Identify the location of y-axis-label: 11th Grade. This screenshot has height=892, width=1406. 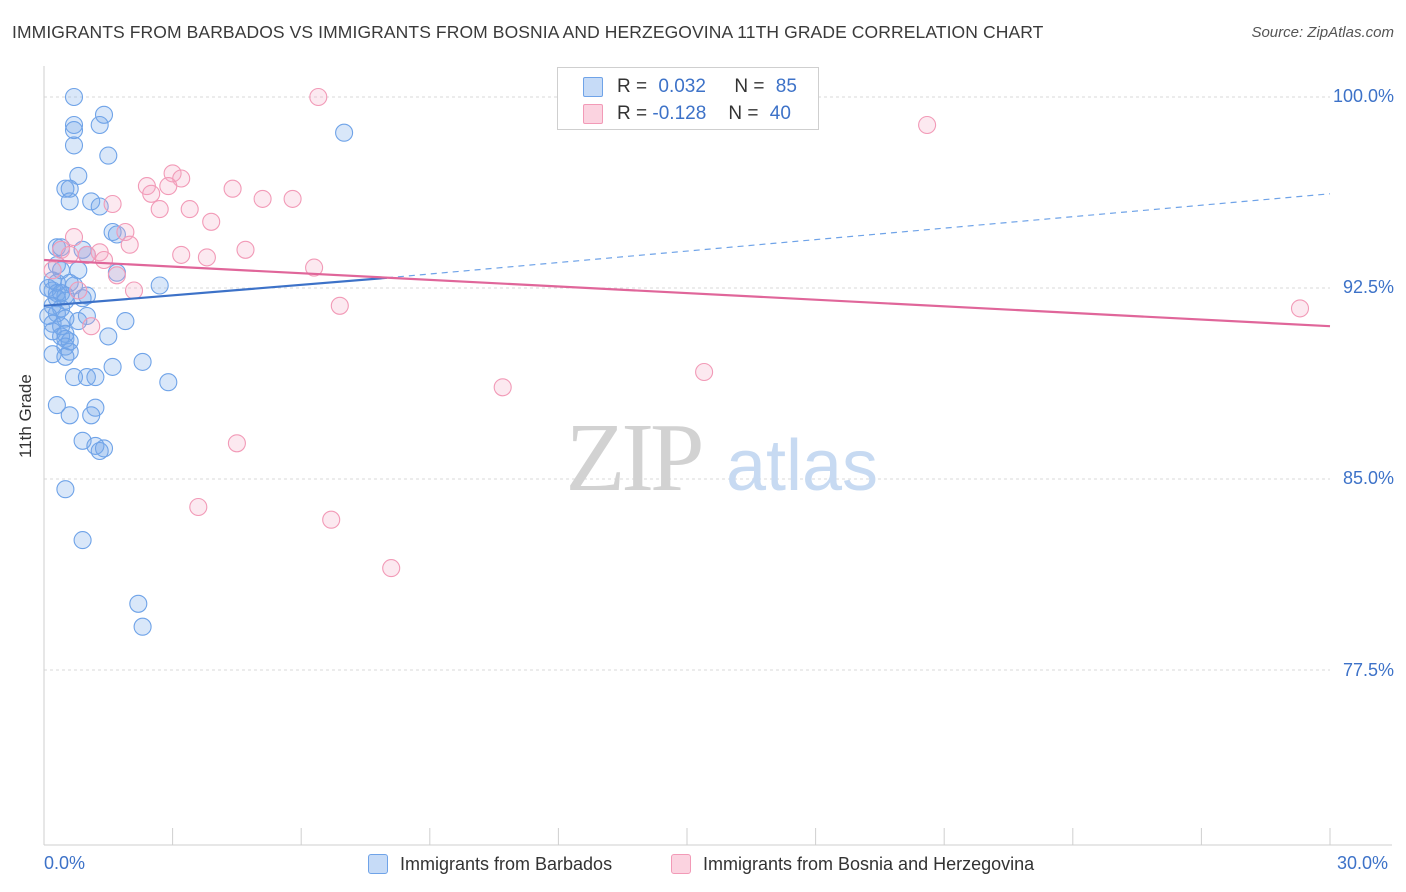
(25, 416).